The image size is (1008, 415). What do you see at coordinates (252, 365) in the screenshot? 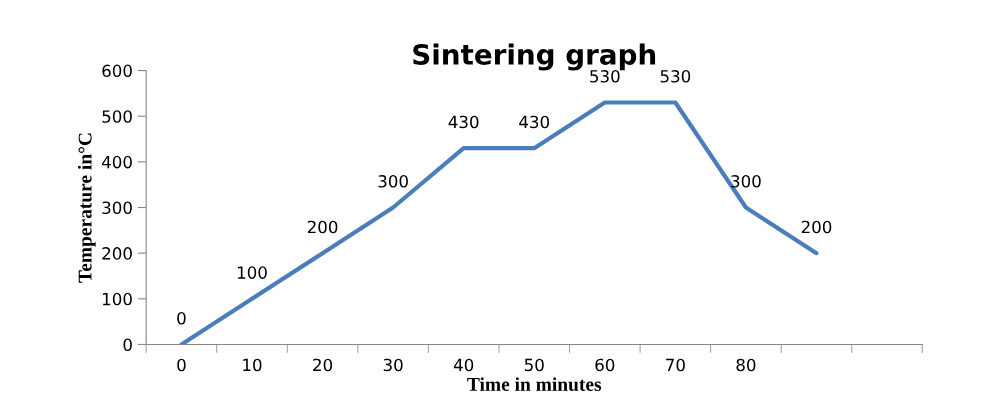
I see `x-tick-label: 10` at bounding box center [252, 365].